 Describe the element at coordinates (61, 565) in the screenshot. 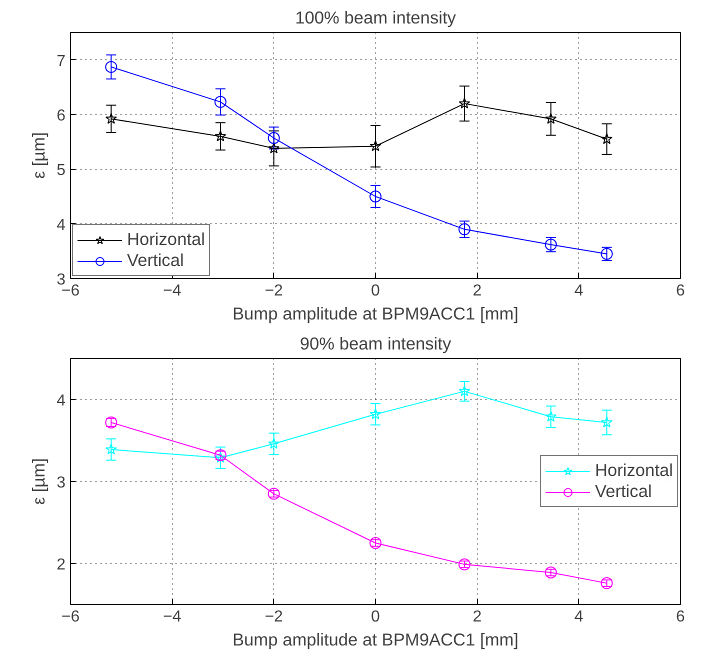

I see `y-tick-label: 2` at that location.